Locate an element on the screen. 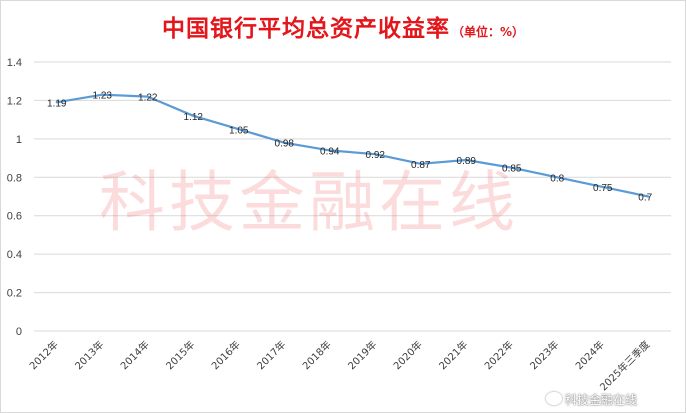 This screenshot has width=686, height=413. y-tick-label: 0.6 is located at coordinates (14, 217).